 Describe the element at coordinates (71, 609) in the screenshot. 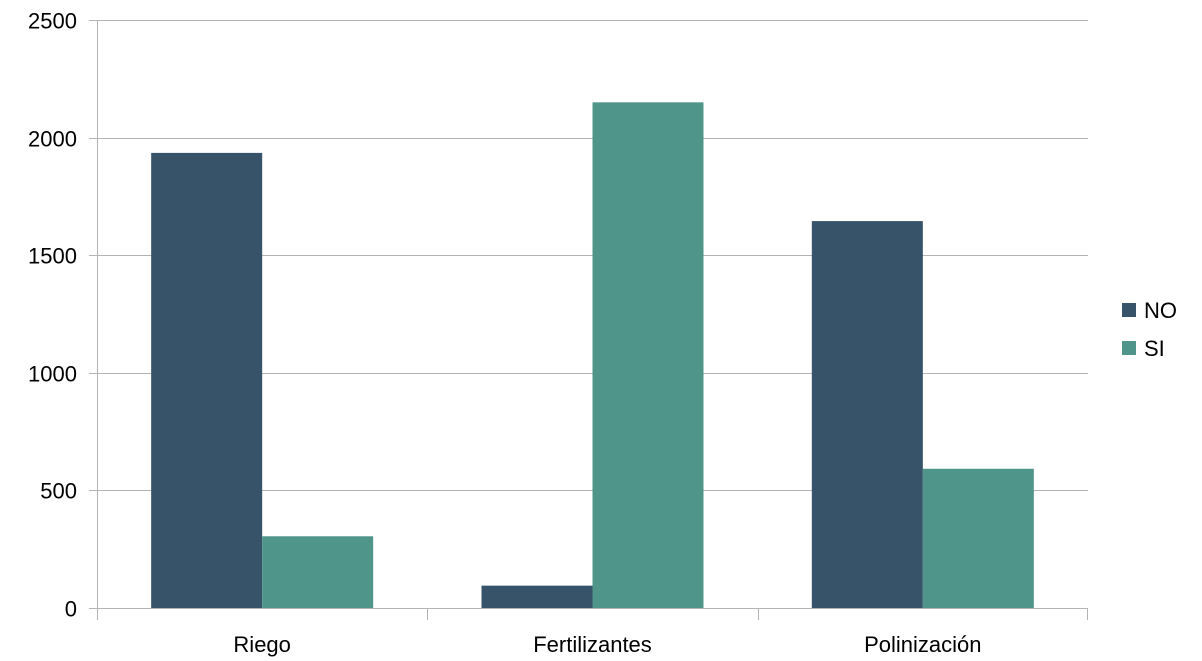

I see `y-tick-label: 0` at that location.